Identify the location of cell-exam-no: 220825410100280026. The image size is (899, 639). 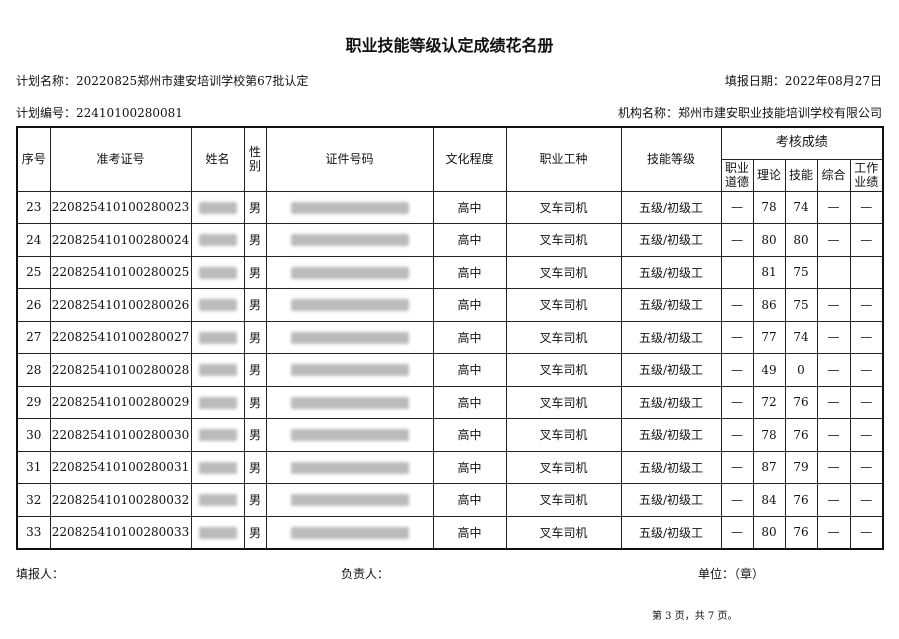
(120, 305).